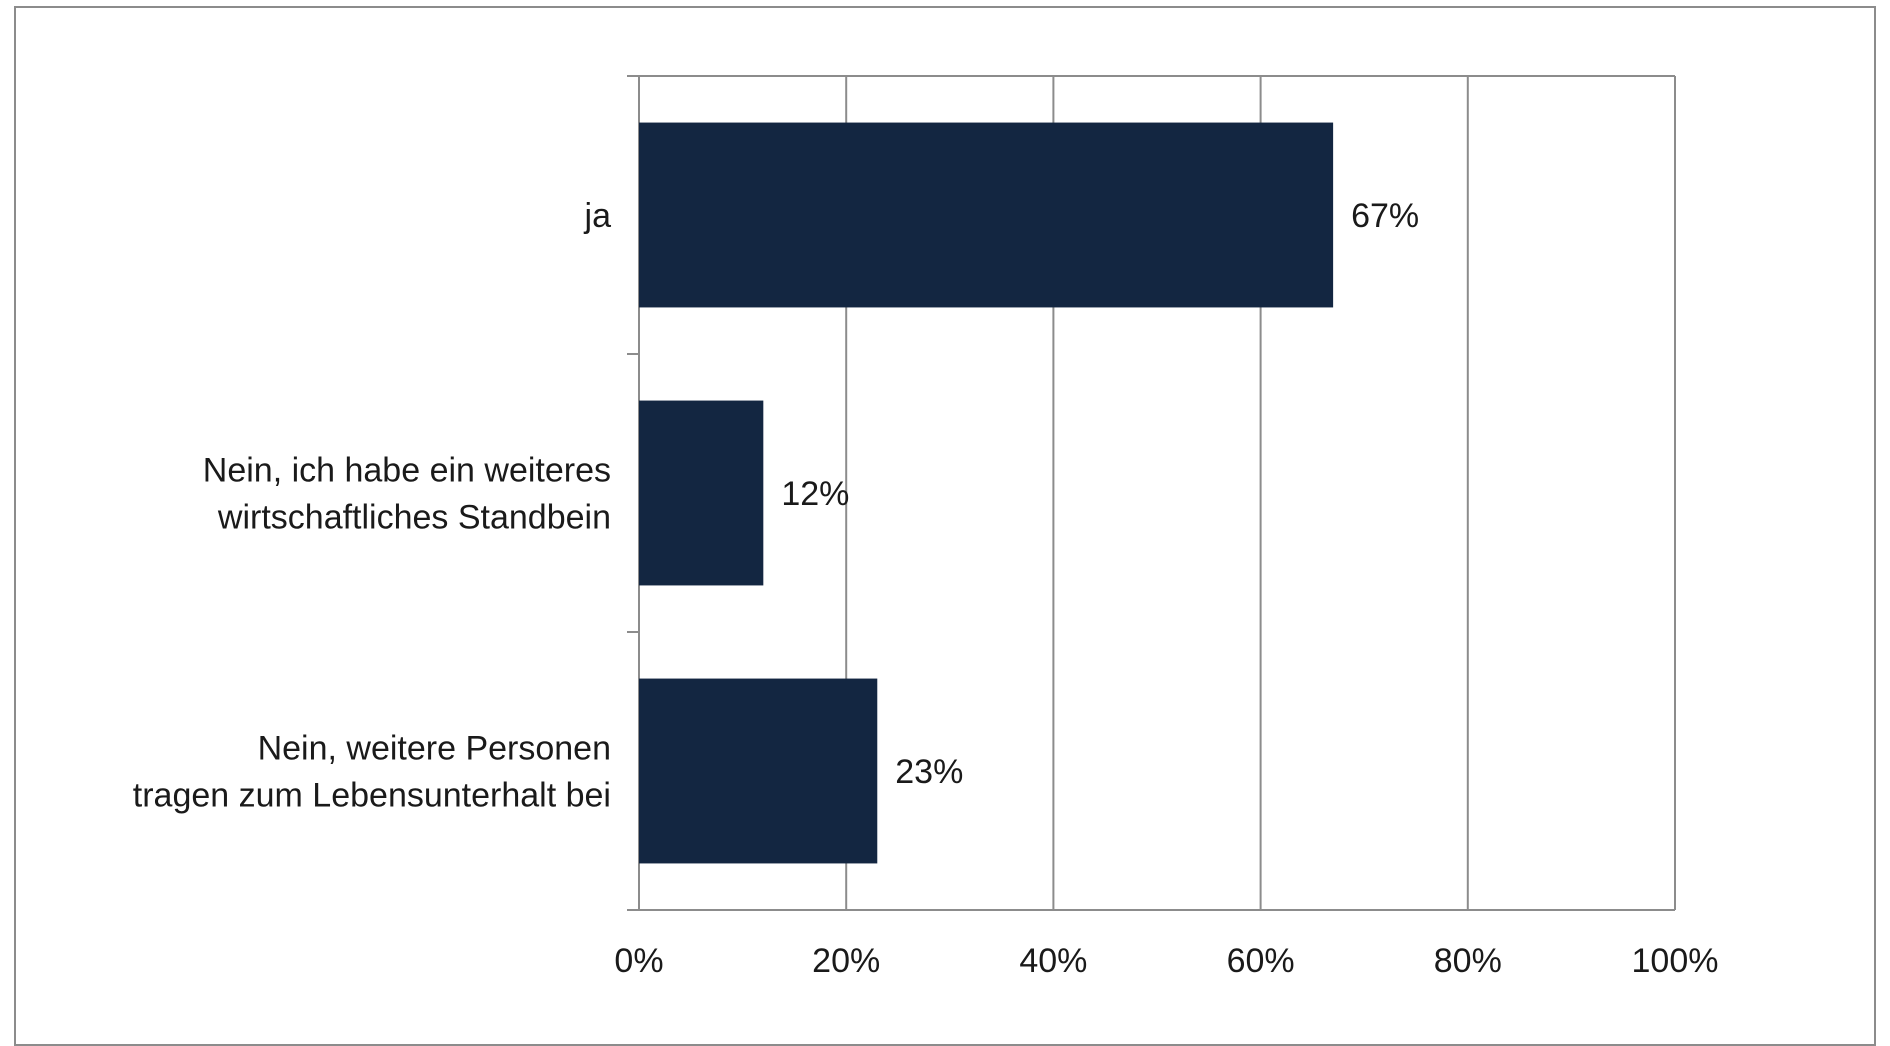 This screenshot has width=1890, height=1046. What do you see at coordinates (407, 471) in the screenshot?
I see `category-label: Nein, ich habe ein weiteres` at bounding box center [407, 471].